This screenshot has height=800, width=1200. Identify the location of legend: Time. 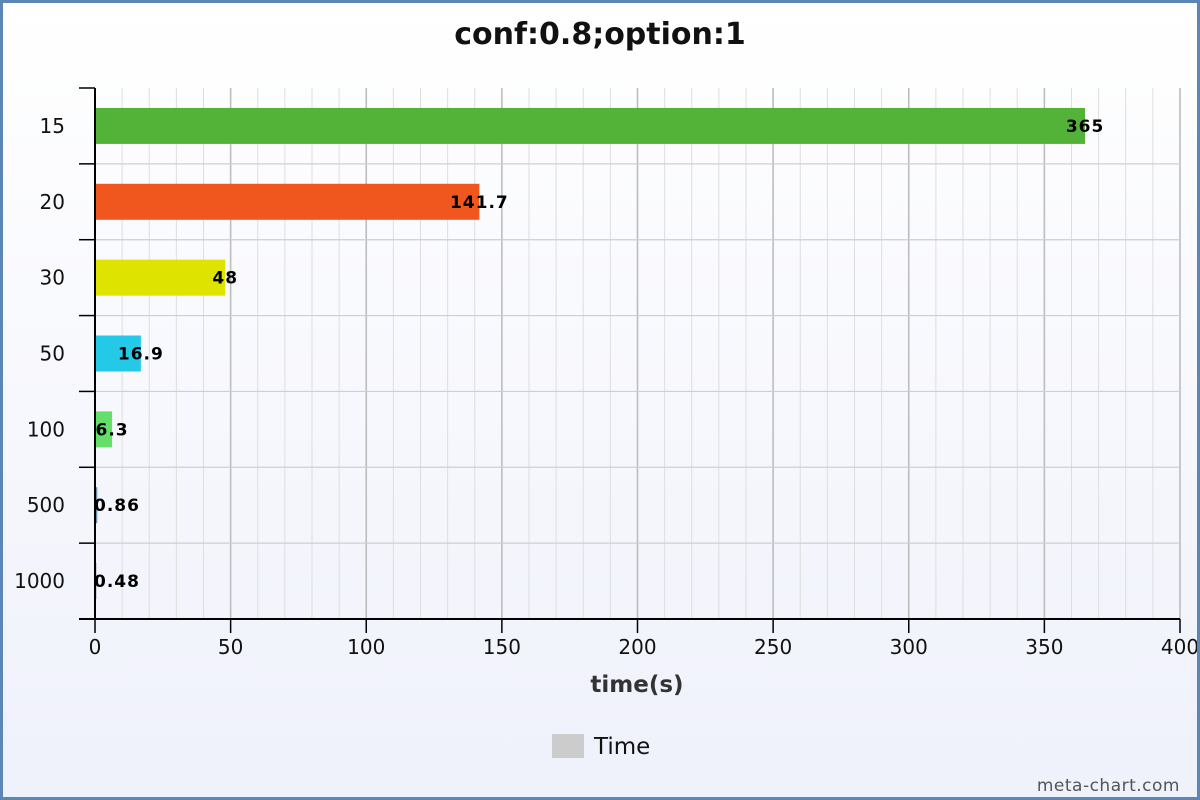
(601, 747).